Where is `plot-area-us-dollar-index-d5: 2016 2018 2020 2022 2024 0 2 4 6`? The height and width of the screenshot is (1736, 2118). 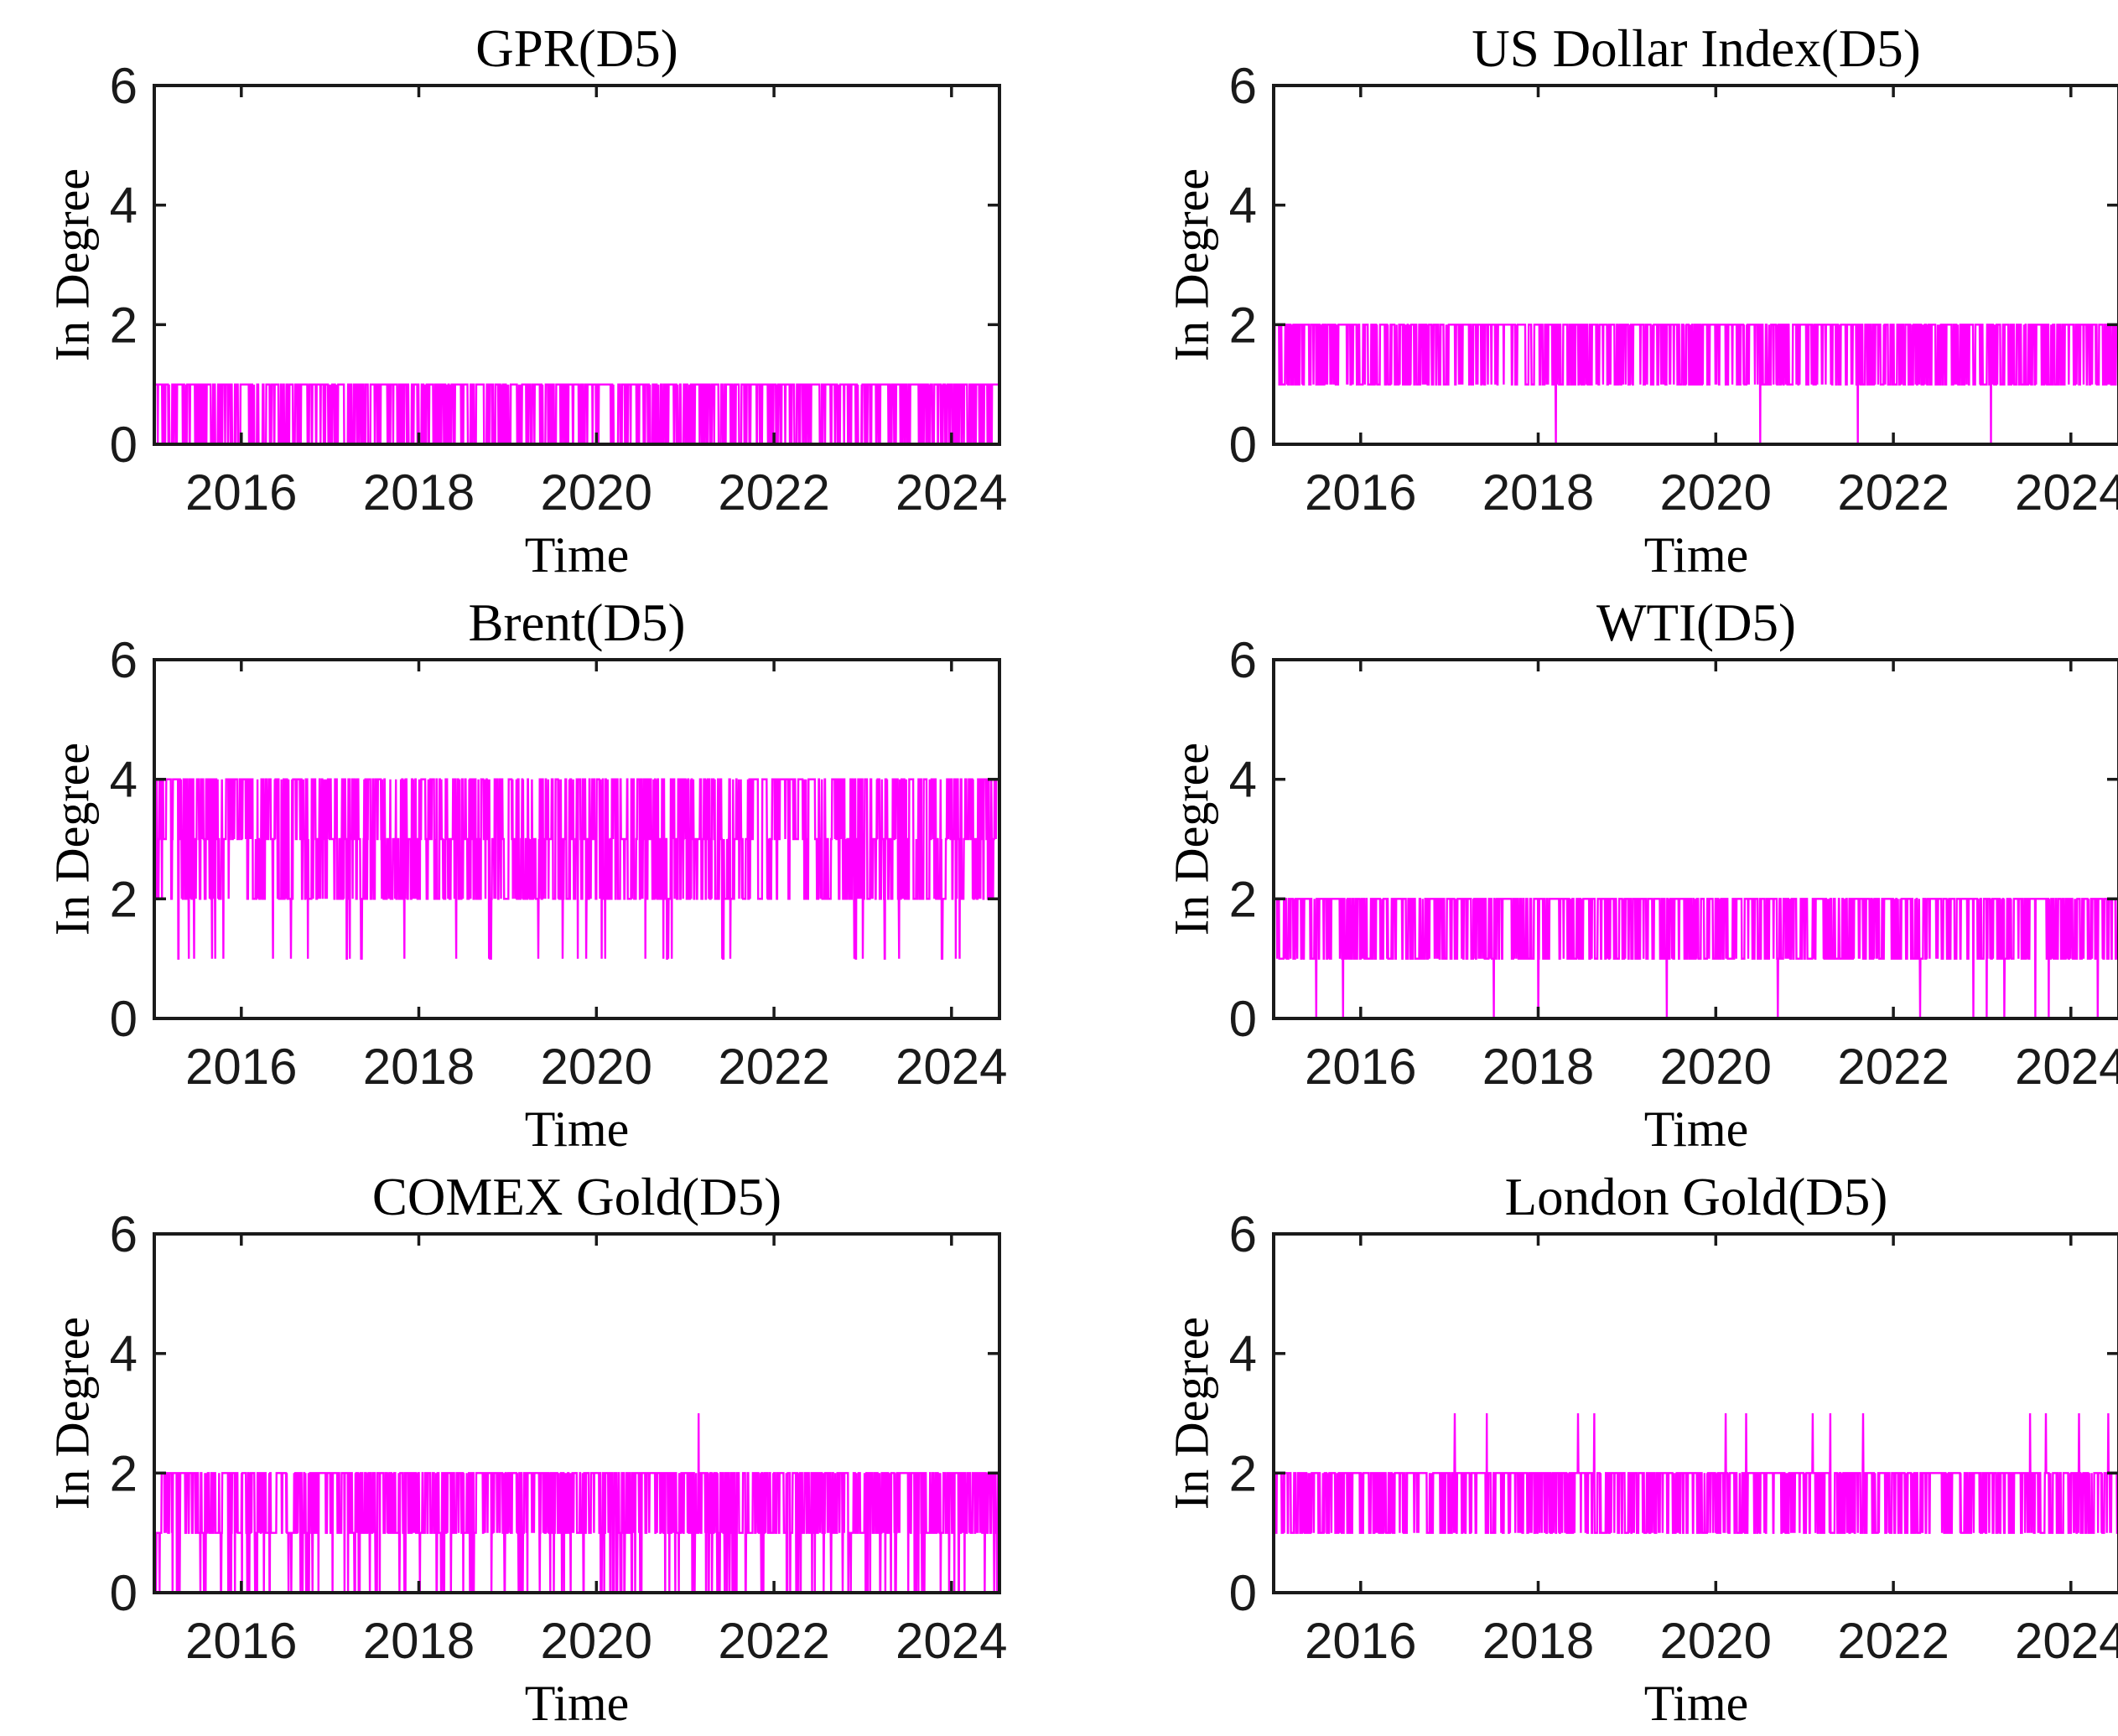 plot-area-us-dollar-index-d5: 2016 2018 2020 2022 2024 0 2 4 6 is located at coordinates (1673, 290).